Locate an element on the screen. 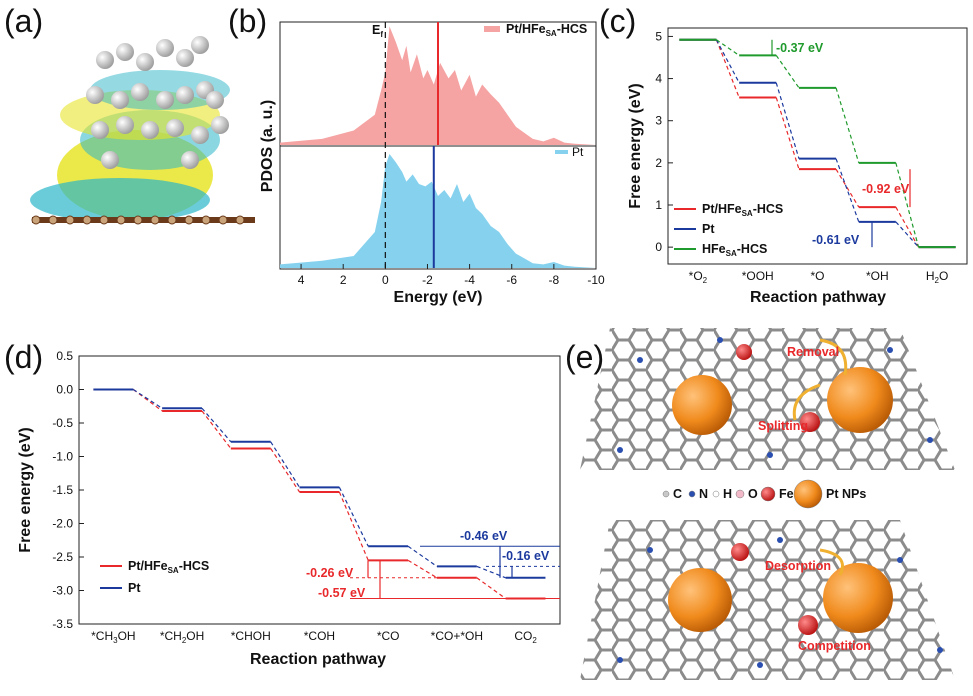 The height and width of the screenshot is (696, 973). annotation-blue: -0.61 eV is located at coordinates (836, 240).